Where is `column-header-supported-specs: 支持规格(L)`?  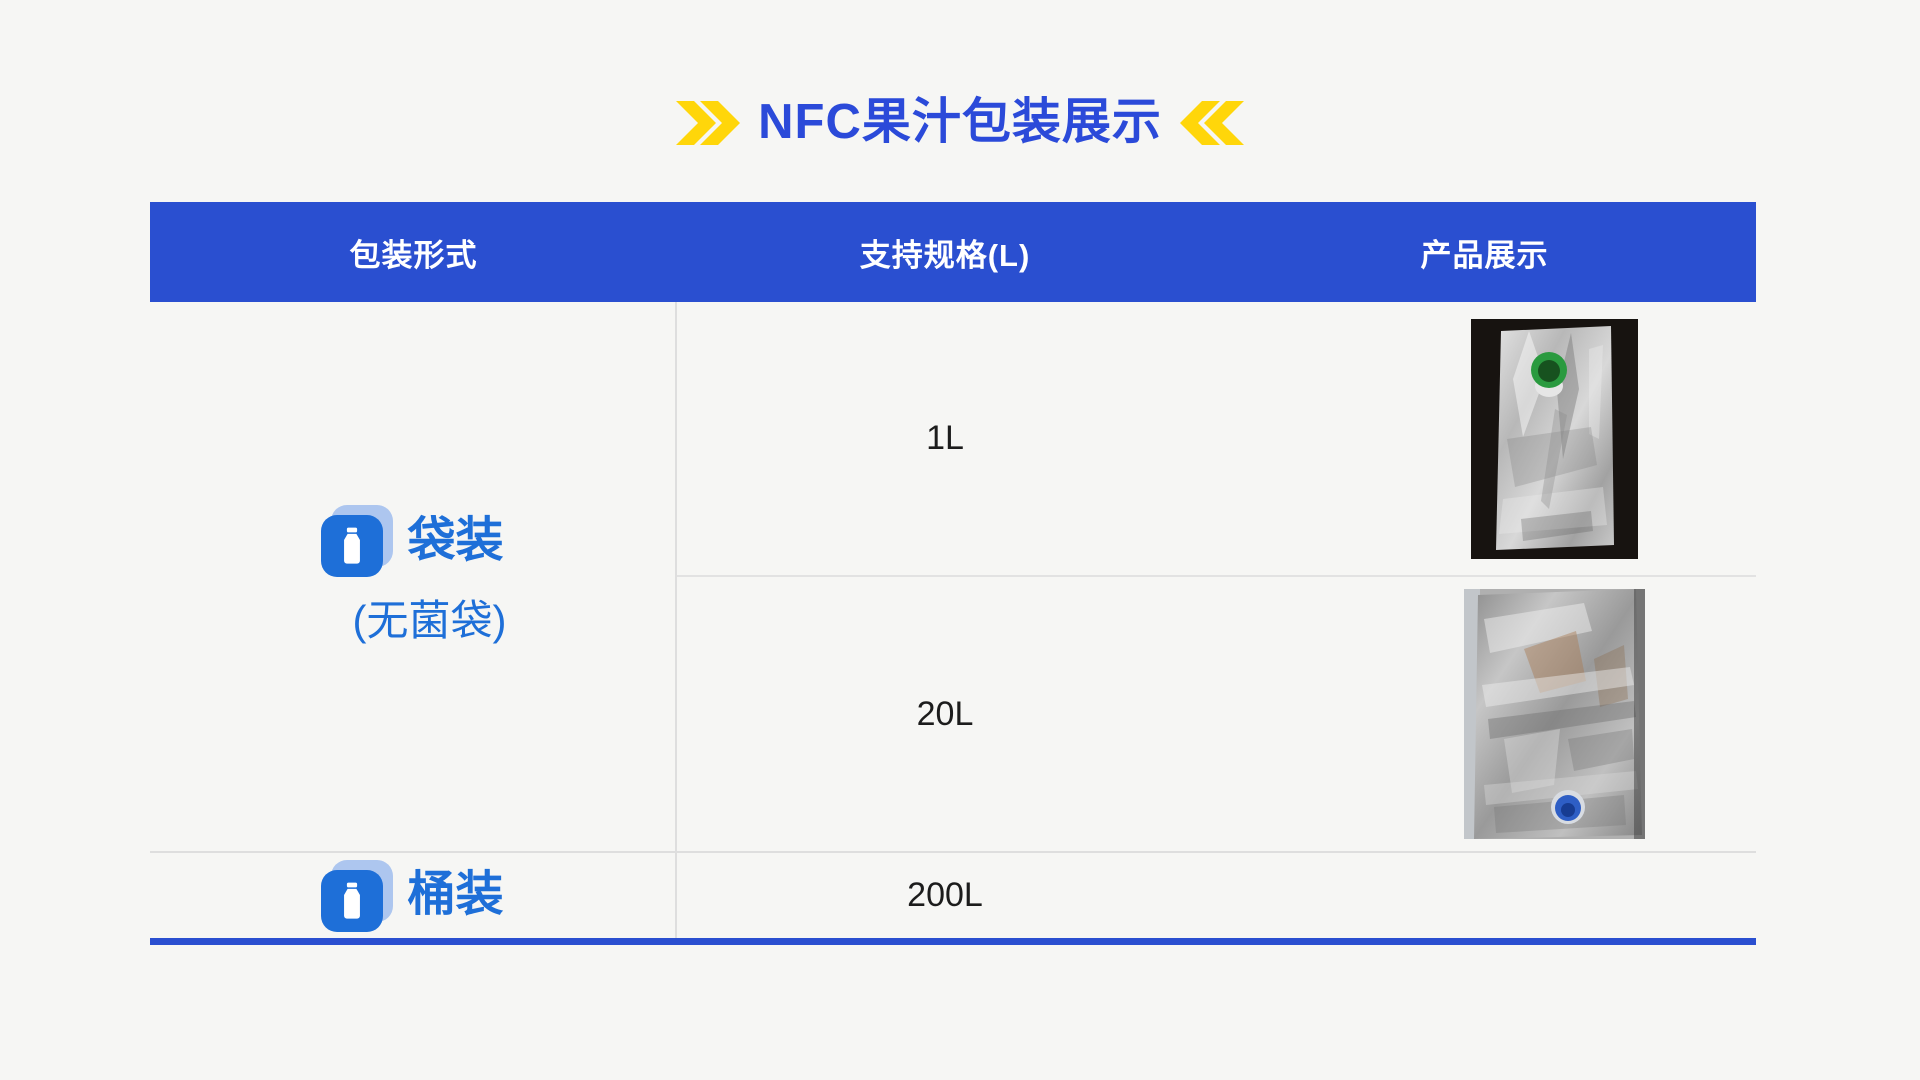 column-header-supported-specs: 支持规格(L) is located at coordinates (945, 252).